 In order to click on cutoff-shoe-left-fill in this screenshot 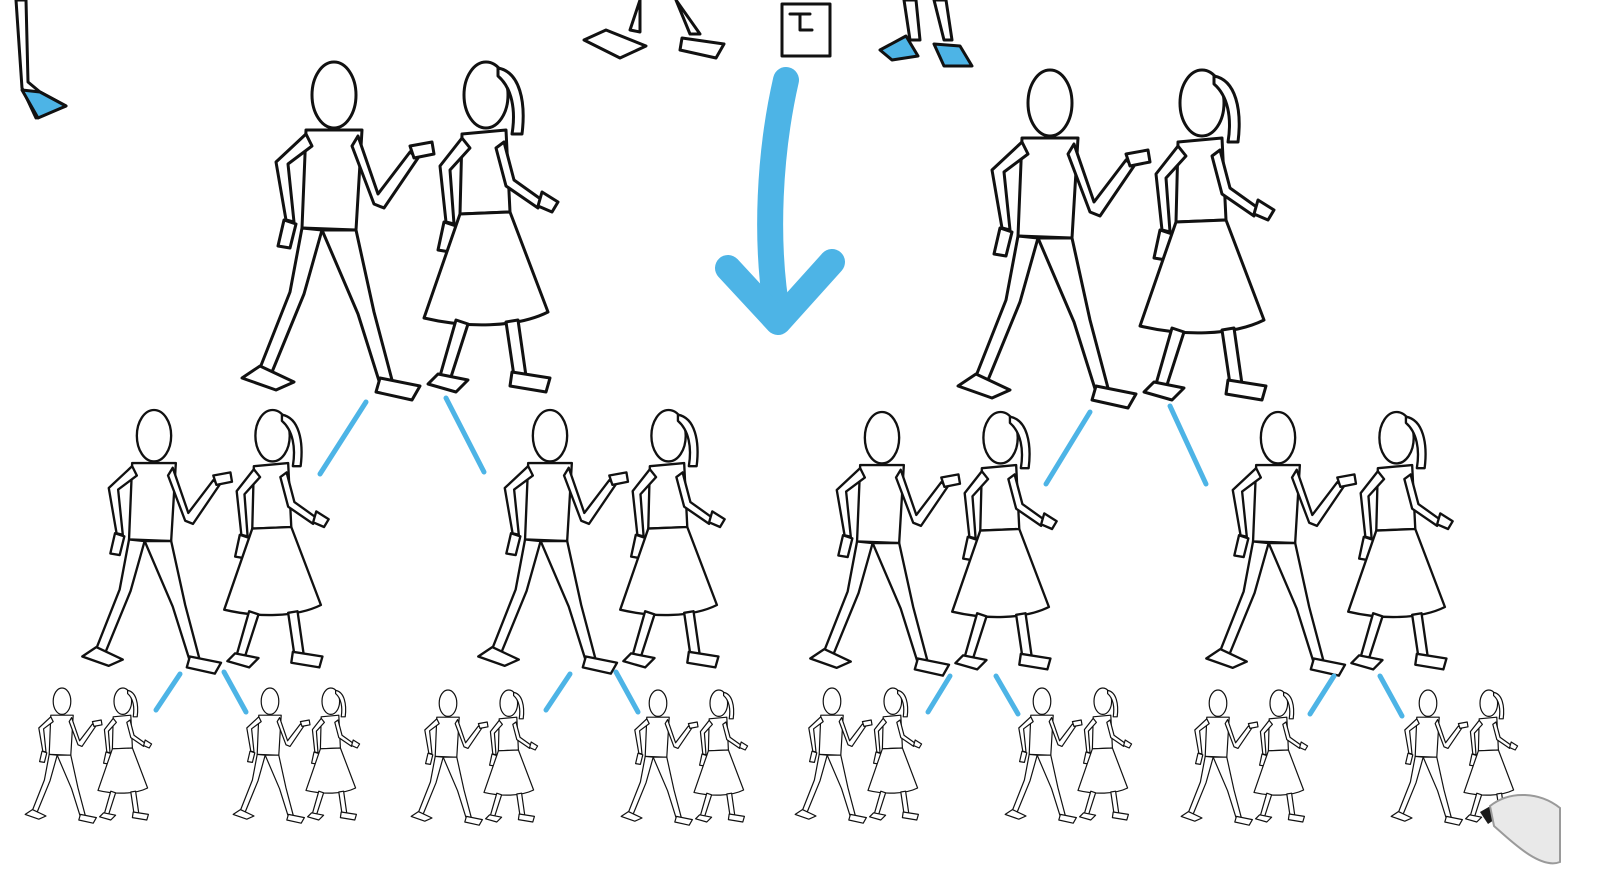, I will do `click(44, 104)`.